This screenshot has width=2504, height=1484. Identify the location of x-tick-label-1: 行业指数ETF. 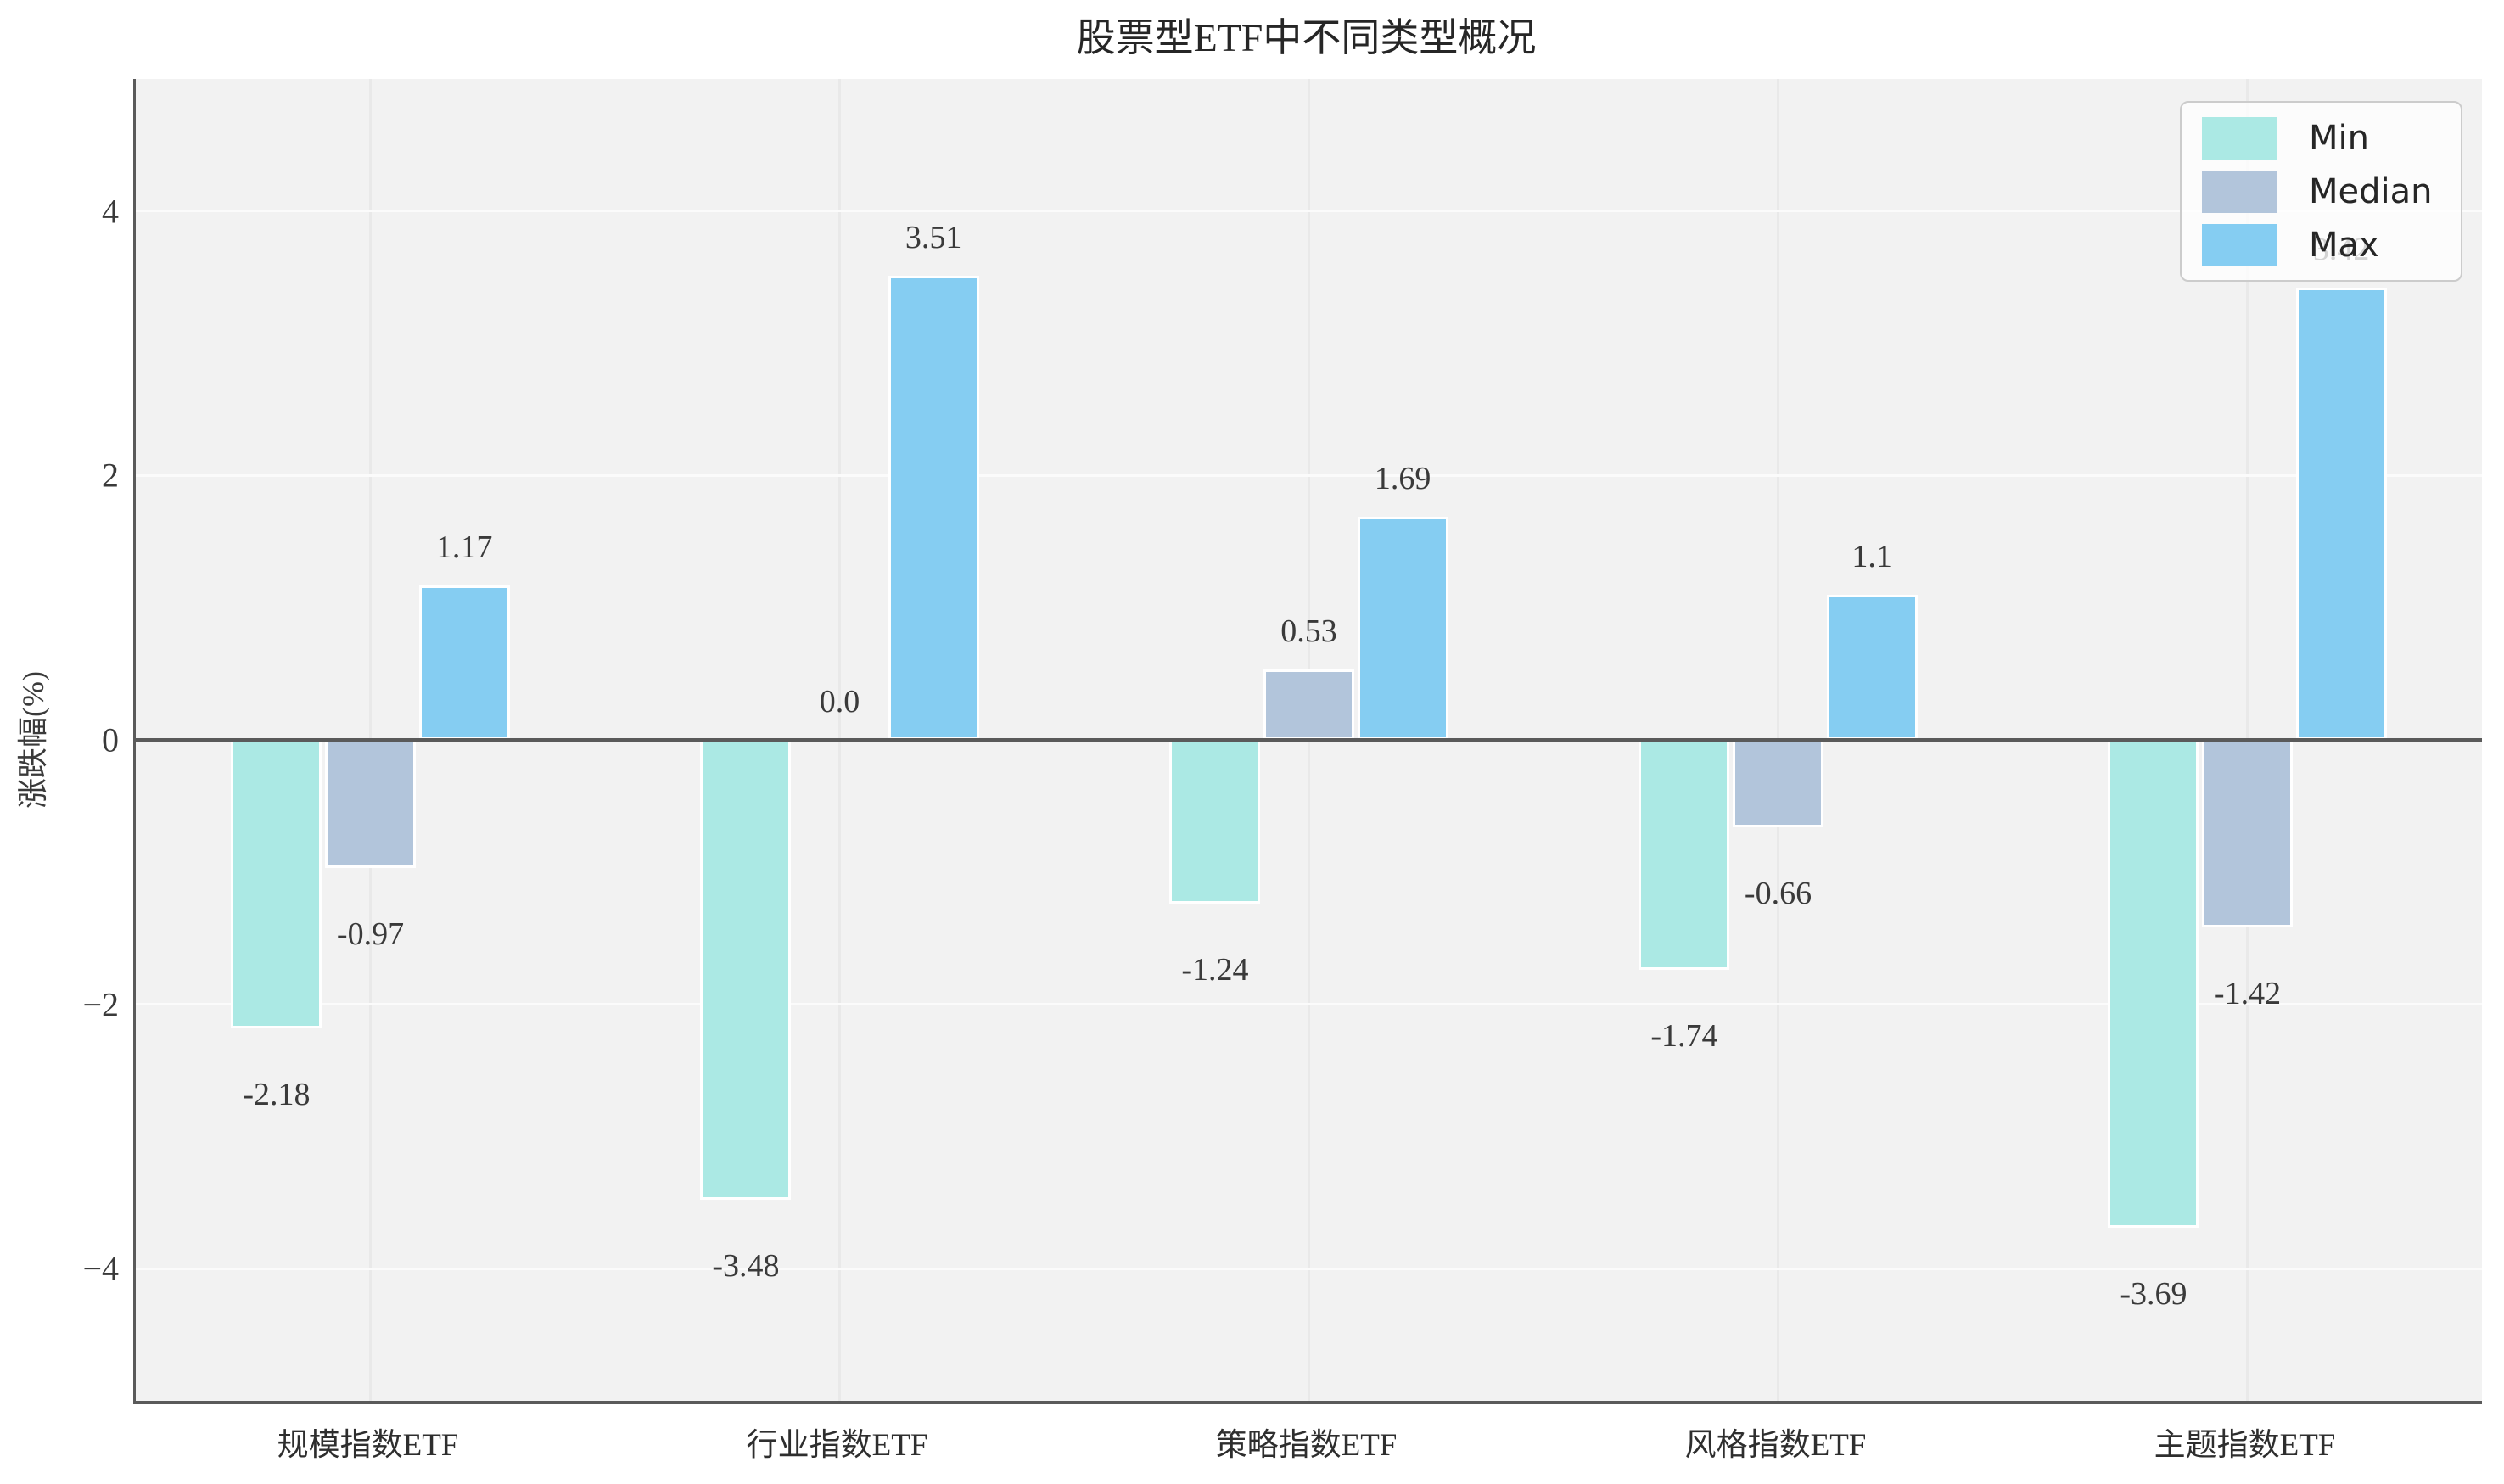
(837, 1445).